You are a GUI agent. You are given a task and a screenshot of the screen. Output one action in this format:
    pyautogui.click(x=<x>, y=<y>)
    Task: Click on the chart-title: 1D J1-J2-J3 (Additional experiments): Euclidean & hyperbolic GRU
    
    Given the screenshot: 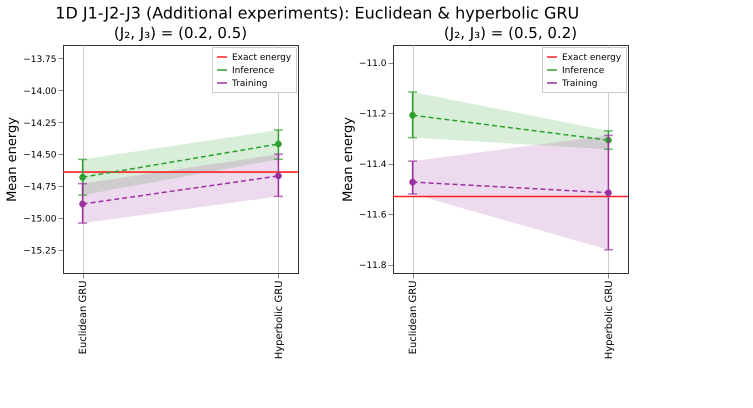 What is the action you would take?
    pyautogui.click(x=317, y=13)
    